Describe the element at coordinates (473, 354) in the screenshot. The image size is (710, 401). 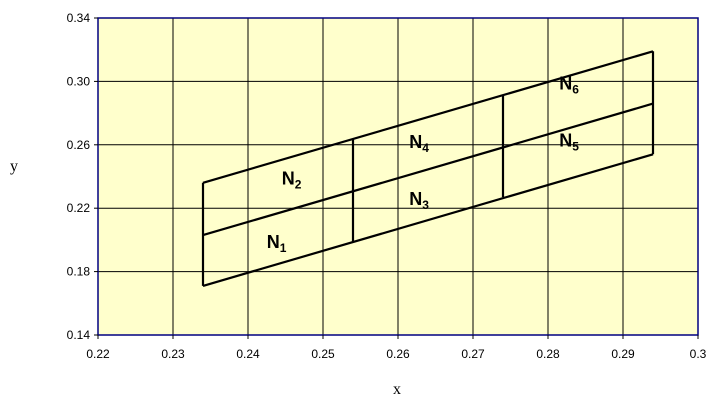
I see `x-tick-label: 0.27` at that location.